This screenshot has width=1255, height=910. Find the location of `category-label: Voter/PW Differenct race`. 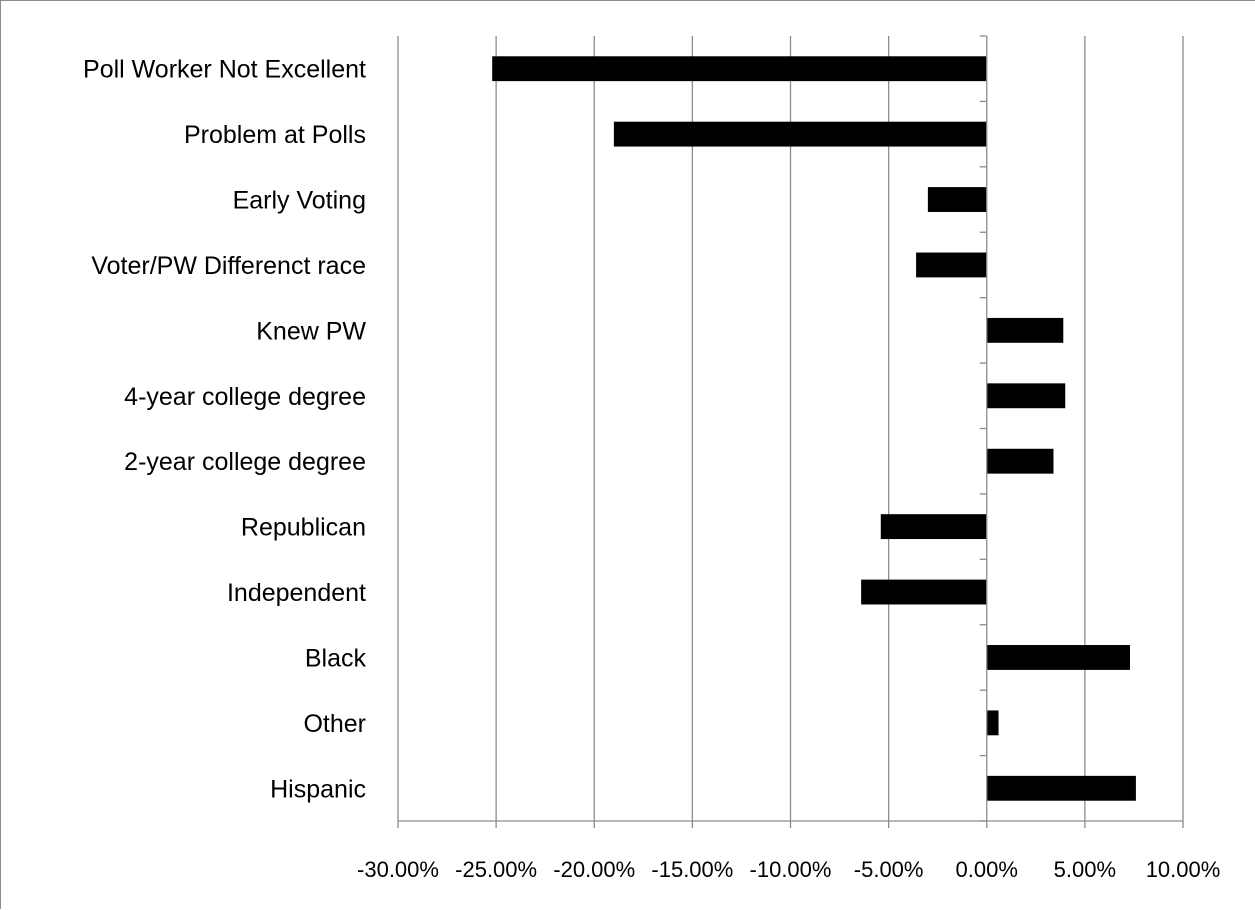

category-label: Voter/PW Differenct race is located at coordinates (228, 266).